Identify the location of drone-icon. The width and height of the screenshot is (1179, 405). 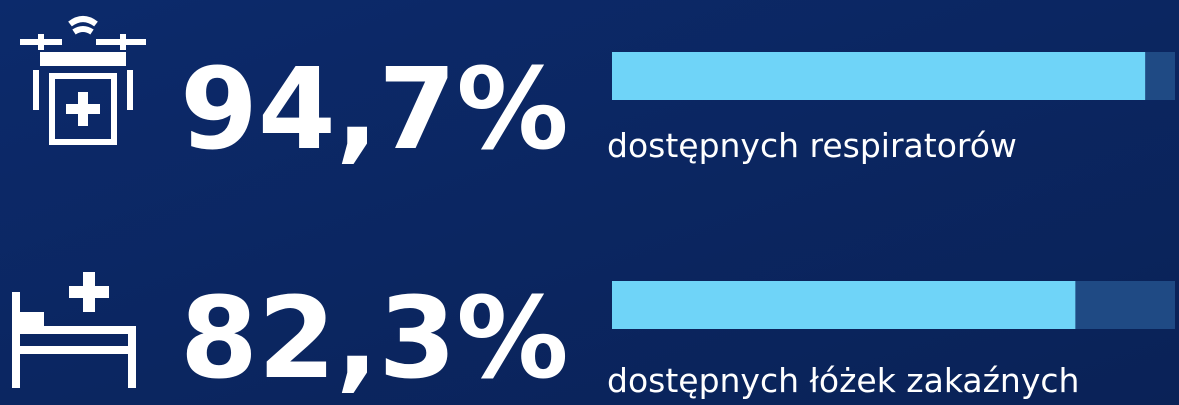
(83, 80).